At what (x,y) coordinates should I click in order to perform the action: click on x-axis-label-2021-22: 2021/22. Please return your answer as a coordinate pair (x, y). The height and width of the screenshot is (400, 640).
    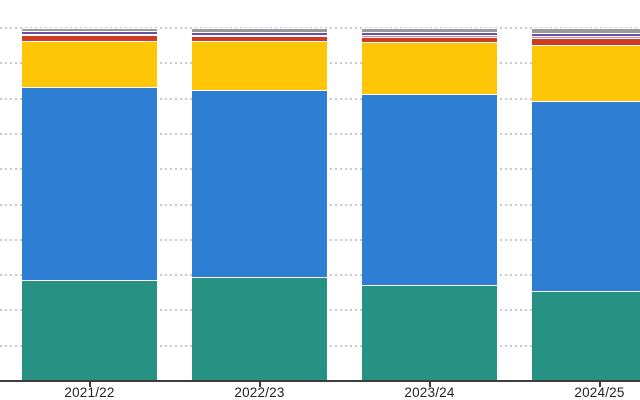
    Looking at the image, I should click on (89, 392).